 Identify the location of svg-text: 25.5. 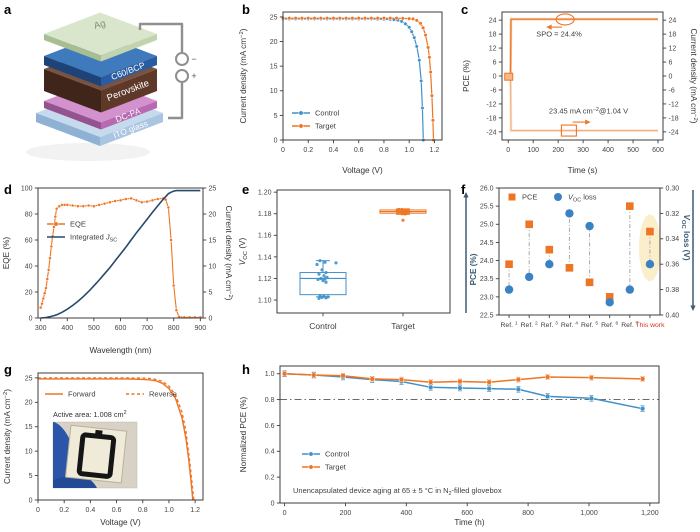
(487, 207).